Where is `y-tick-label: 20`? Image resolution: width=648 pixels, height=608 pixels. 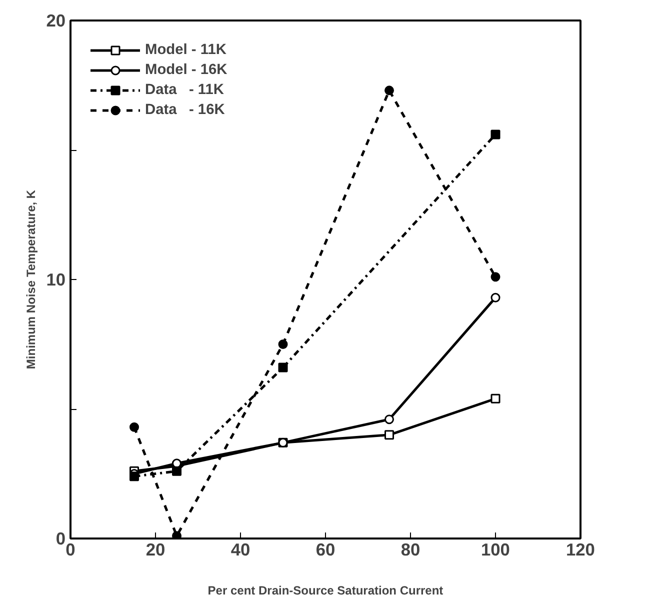 y-tick-label: 20 is located at coordinates (56, 20).